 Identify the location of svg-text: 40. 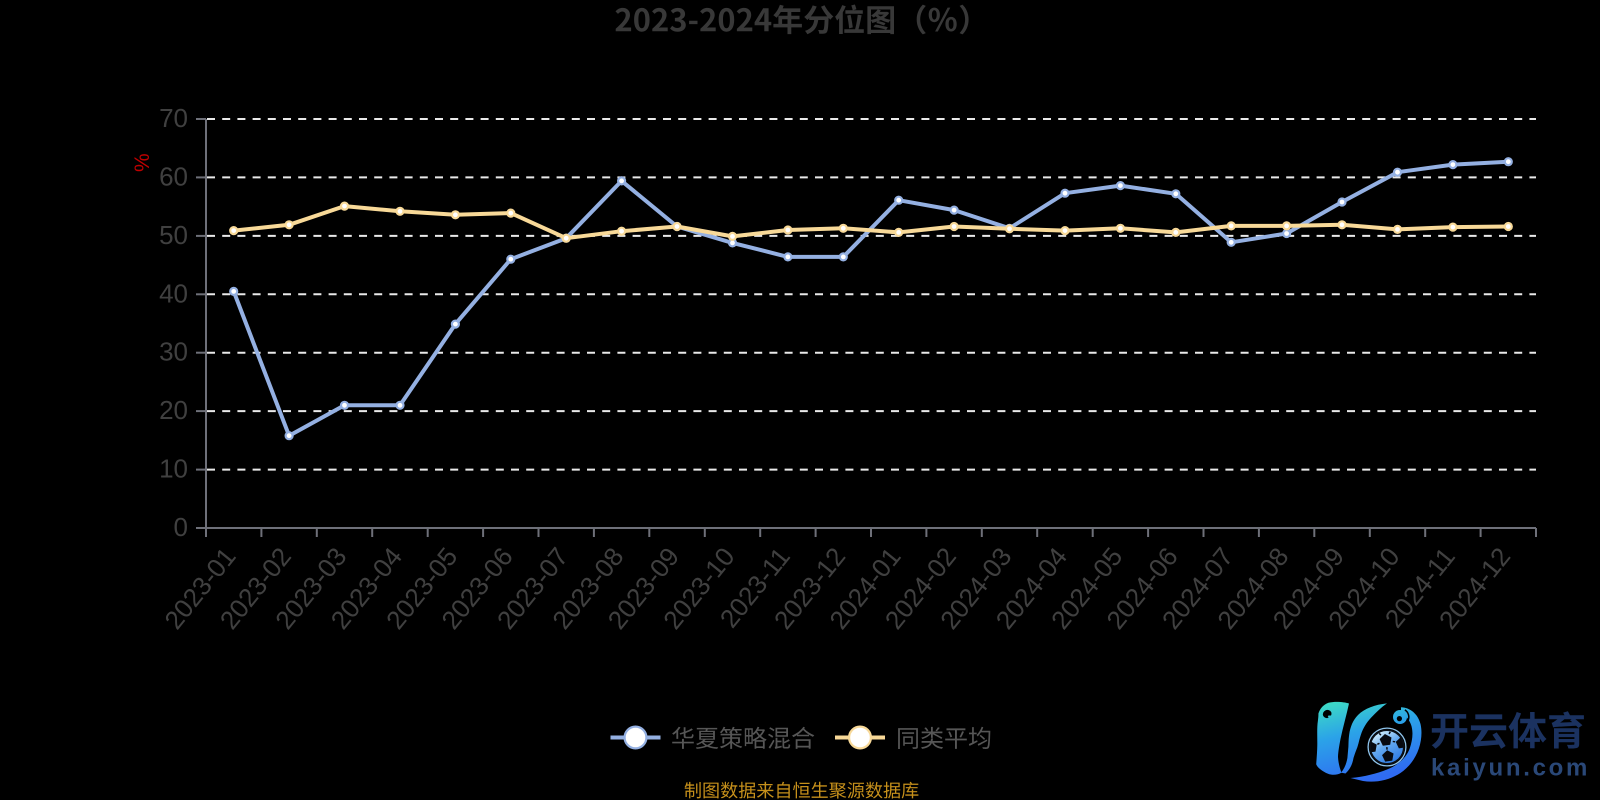
(173, 293).